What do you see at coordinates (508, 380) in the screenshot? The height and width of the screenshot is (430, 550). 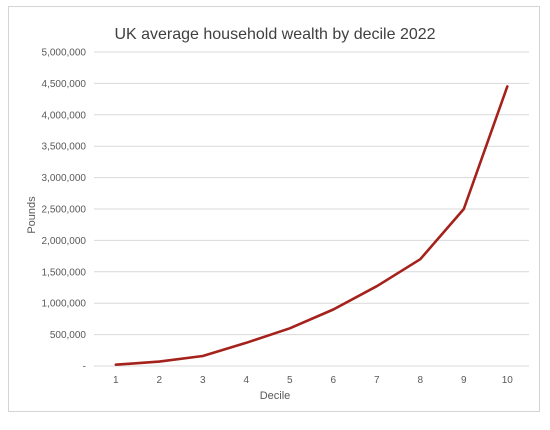 I see `x-tick-label: 10` at bounding box center [508, 380].